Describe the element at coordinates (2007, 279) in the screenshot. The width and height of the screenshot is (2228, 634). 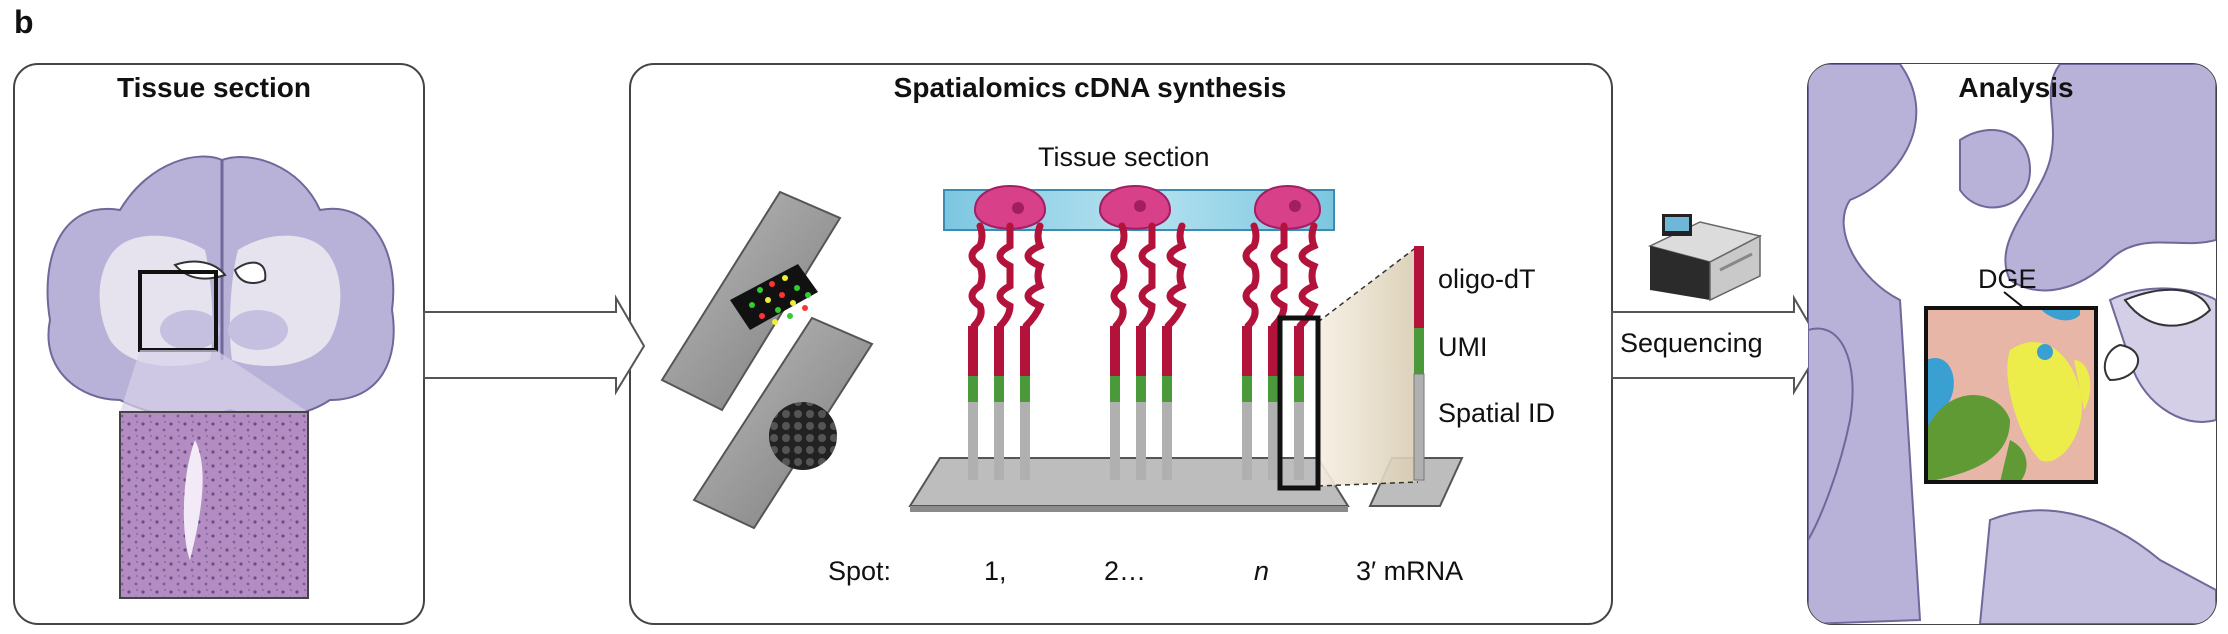
I see `dge-label: DGE` at that location.